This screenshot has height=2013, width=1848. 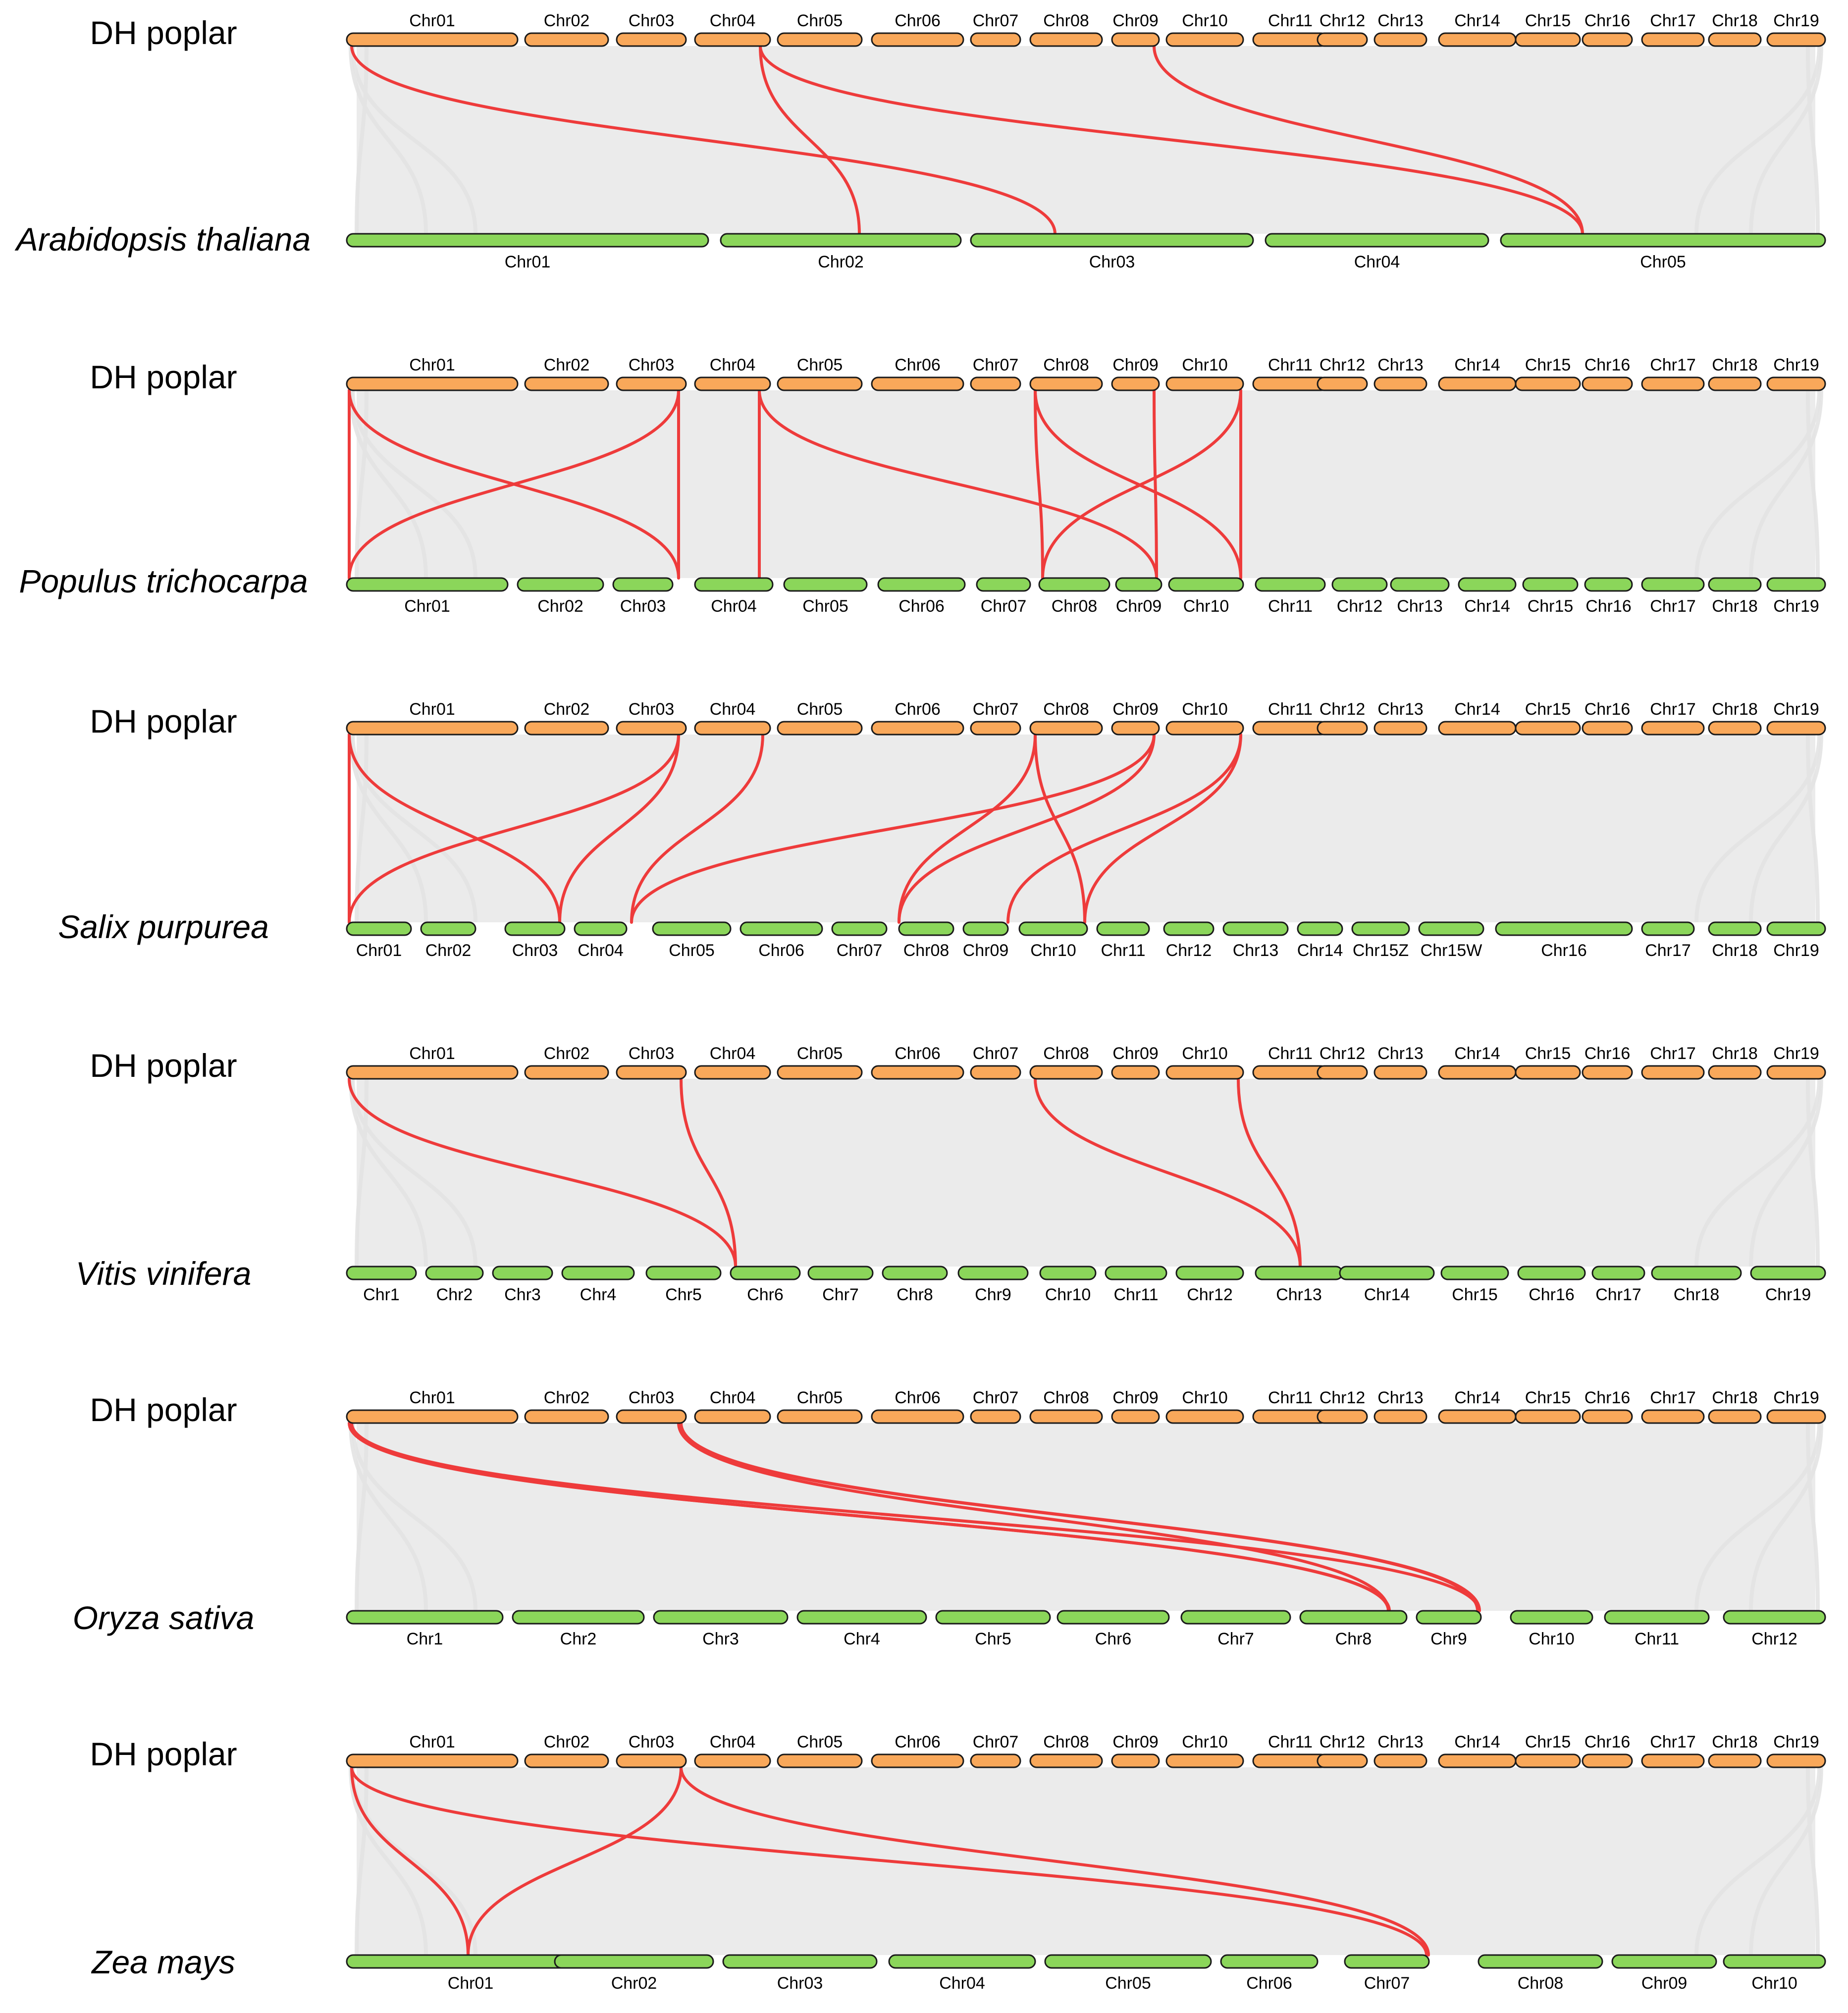 I want to click on target-chromosome-label: Chr7, so click(x=840, y=1294).